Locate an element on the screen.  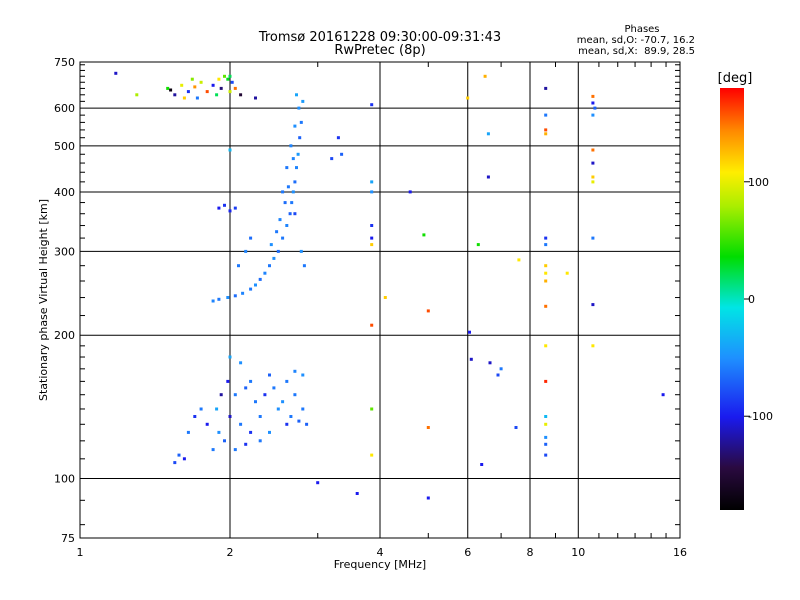
y-tick-label: 500 is located at coordinates (64, 146).